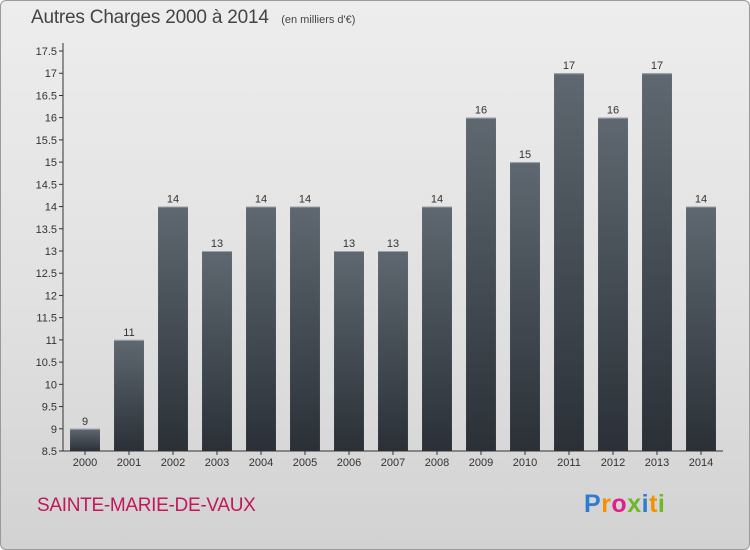 The image size is (750, 550). What do you see at coordinates (54, 430) in the screenshot?
I see `y-tick-label: 9` at bounding box center [54, 430].